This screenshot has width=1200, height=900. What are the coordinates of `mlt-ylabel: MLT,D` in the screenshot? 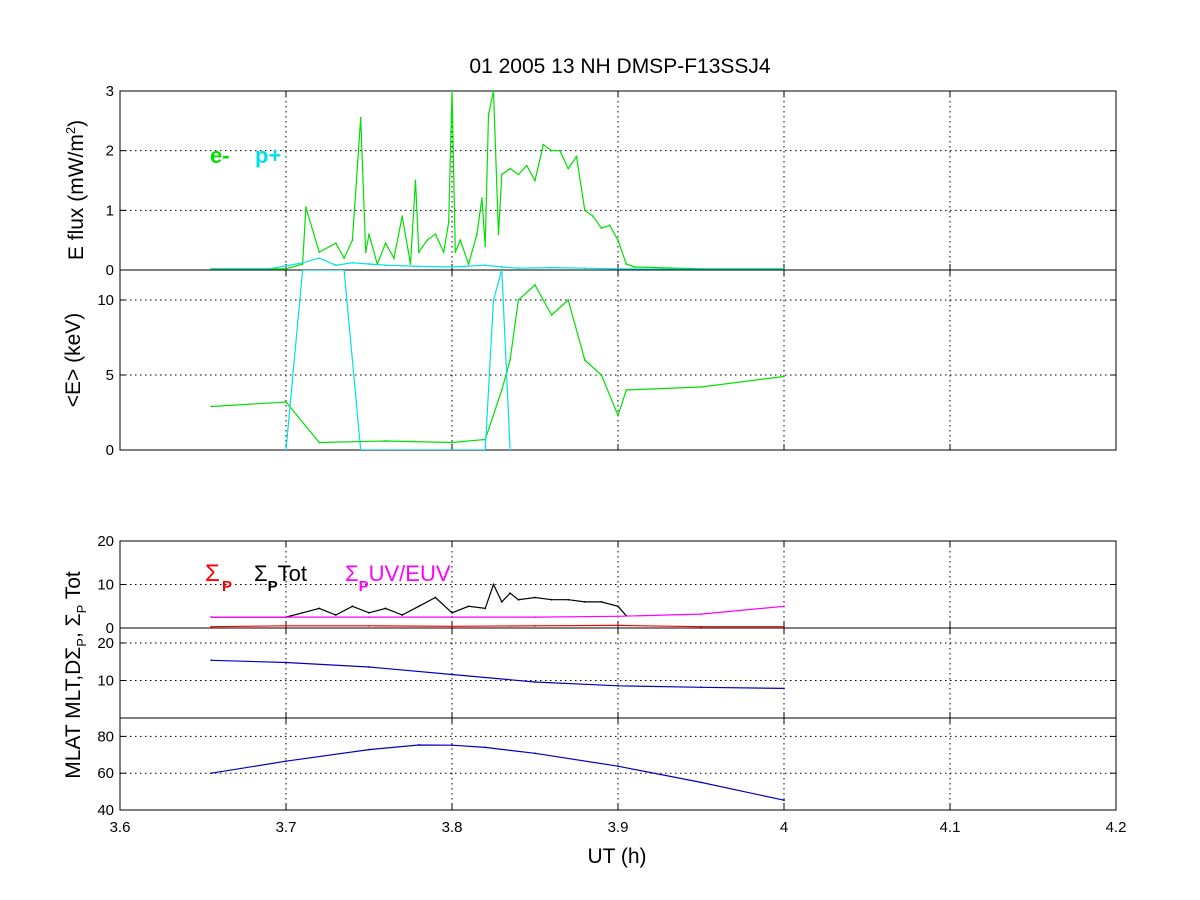 It's located at (73, 689).